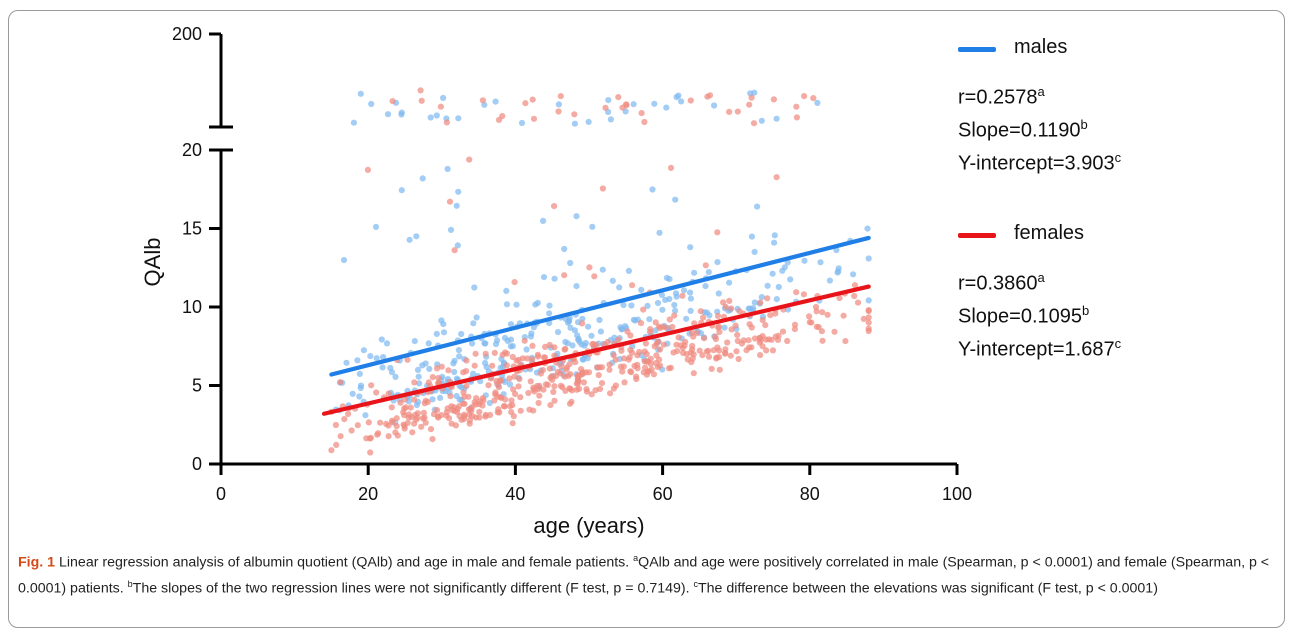 The image size is (1295, 636). I want to click on females-slope: Slope=0.1095b, so click(1024, 315).